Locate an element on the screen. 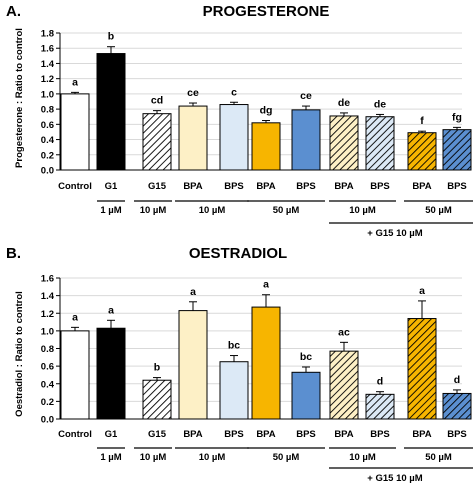 Image resolution: width=474 pixels, height=486 pixels. y-tick-label: 1.0 is located at coordinates (47, 94).